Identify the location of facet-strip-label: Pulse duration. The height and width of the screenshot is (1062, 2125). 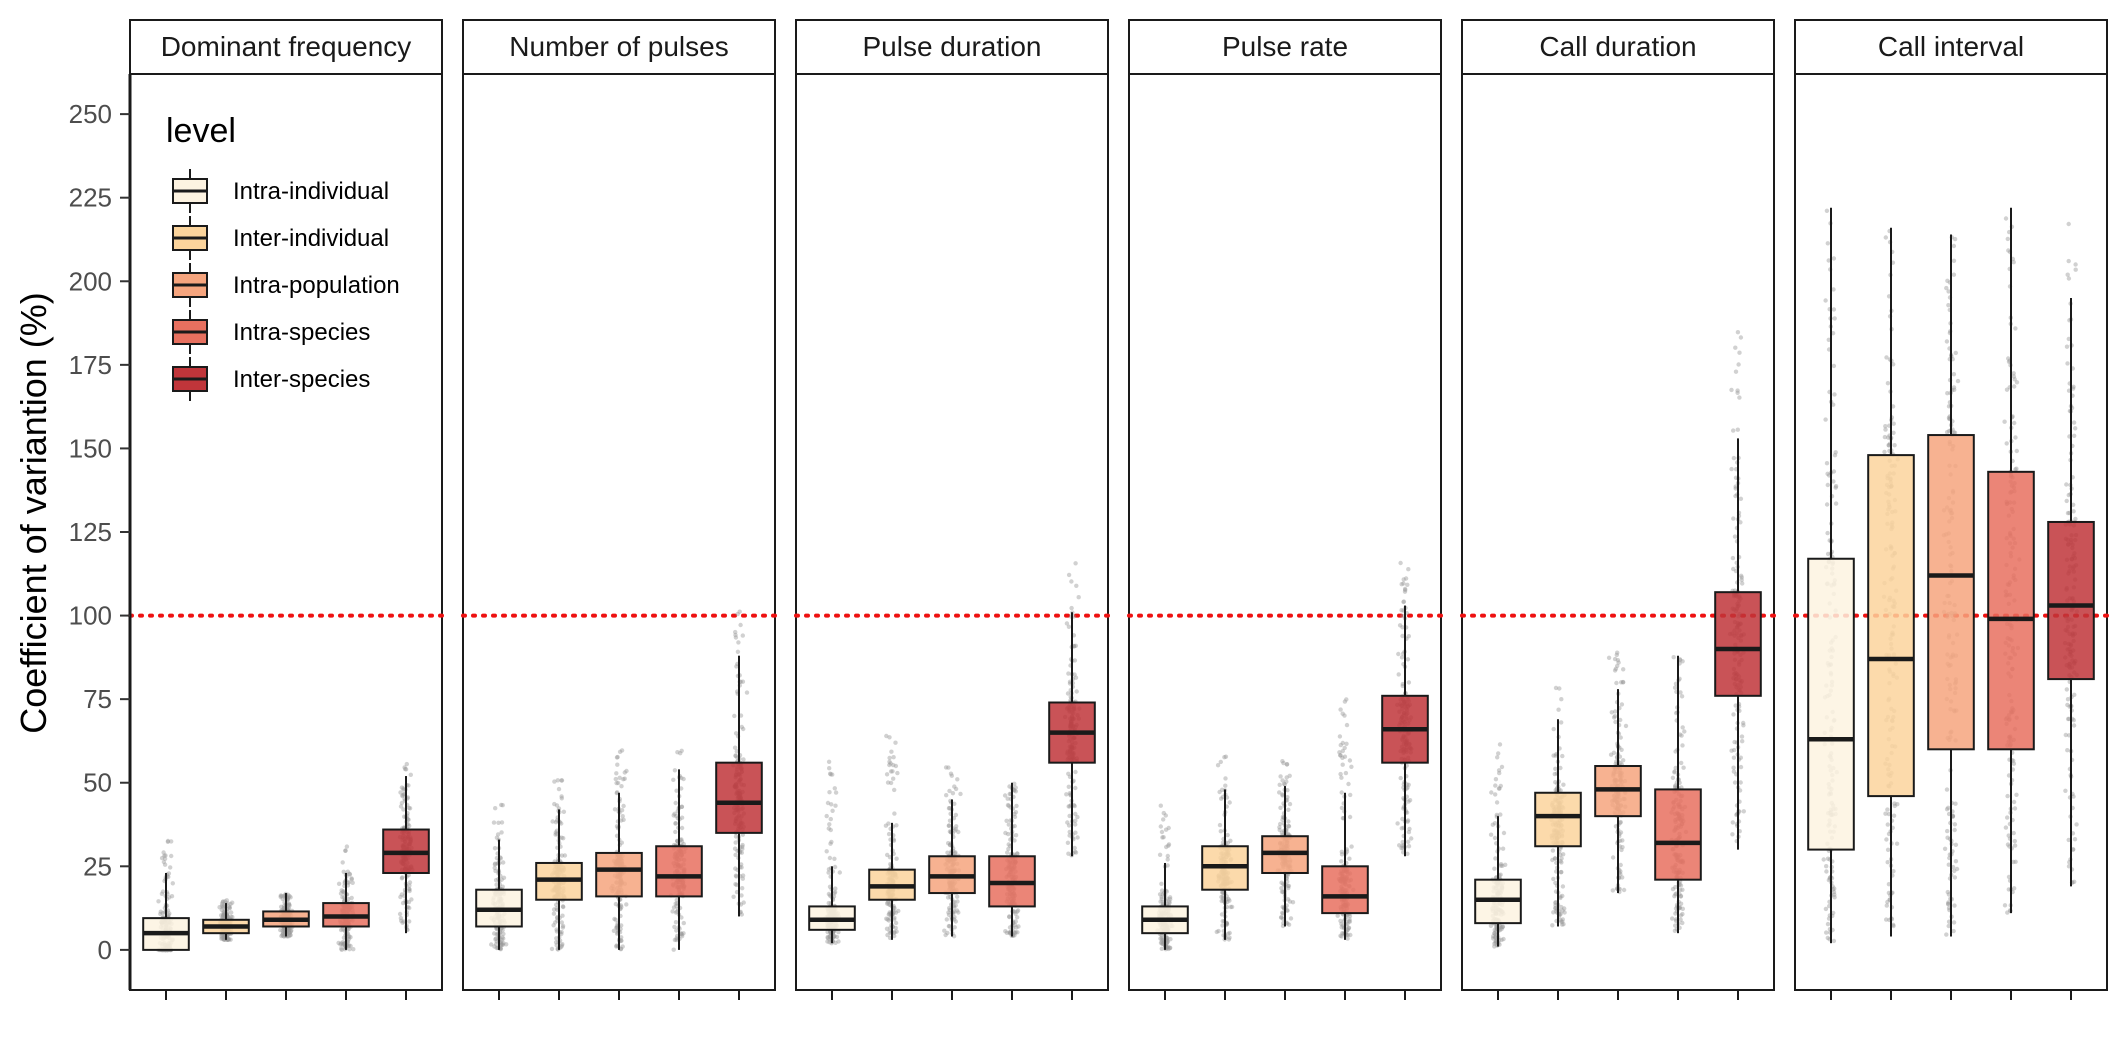
(951, 46).